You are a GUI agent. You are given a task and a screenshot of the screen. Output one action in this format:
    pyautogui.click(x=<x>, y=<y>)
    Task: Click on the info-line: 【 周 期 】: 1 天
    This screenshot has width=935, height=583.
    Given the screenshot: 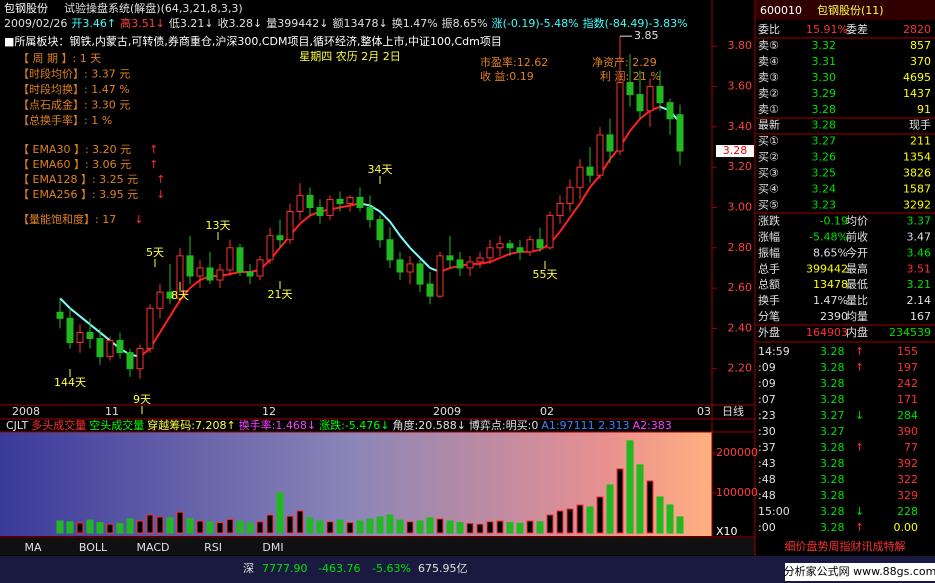 What is the action you would take?
    pyautogui.click(x=59, y=58)
    